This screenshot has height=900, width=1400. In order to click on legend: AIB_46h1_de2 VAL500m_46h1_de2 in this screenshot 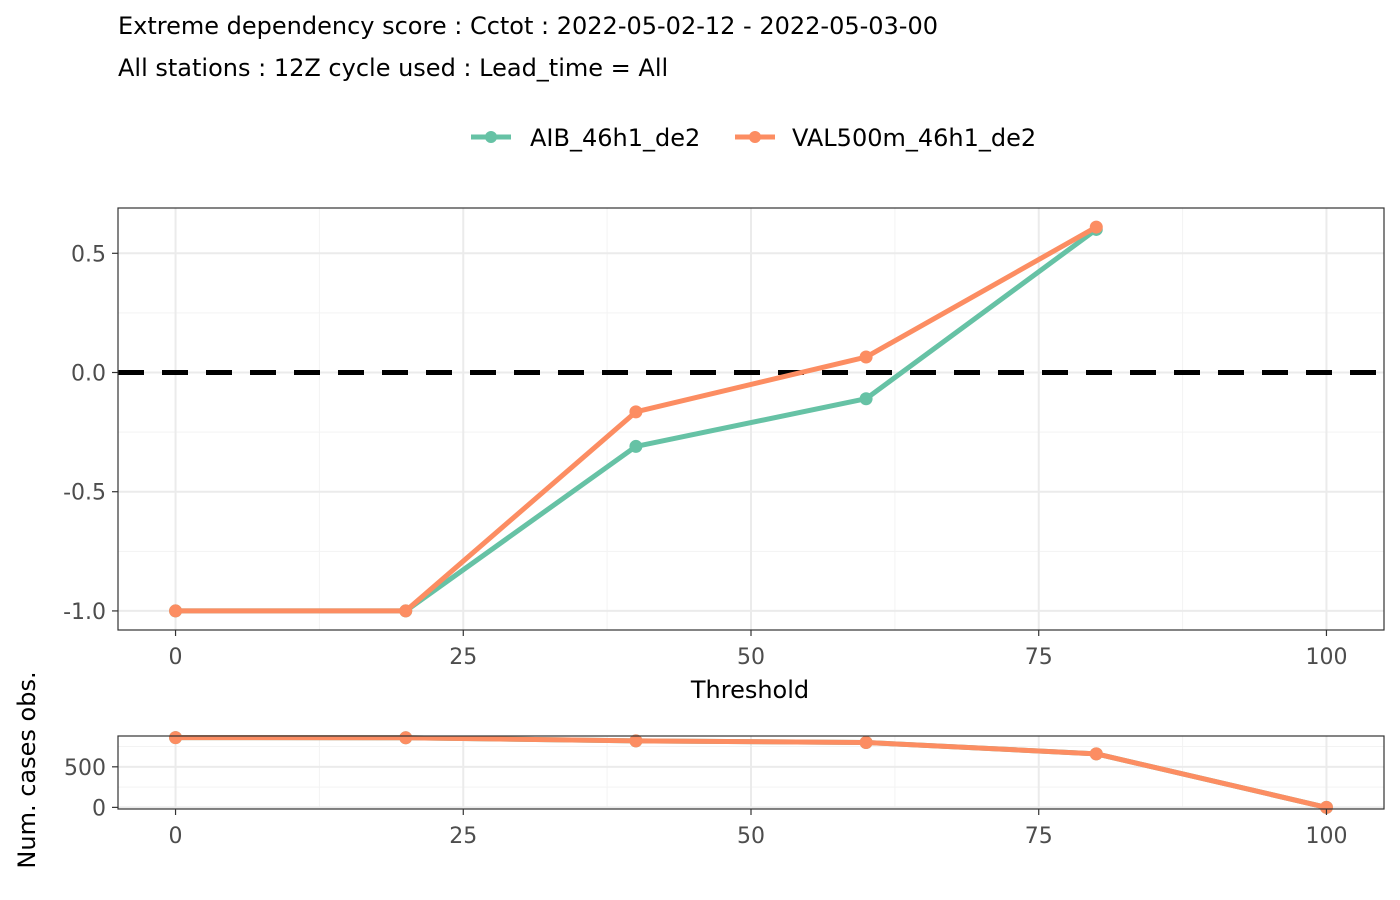, I will do `click(753, 138)`.